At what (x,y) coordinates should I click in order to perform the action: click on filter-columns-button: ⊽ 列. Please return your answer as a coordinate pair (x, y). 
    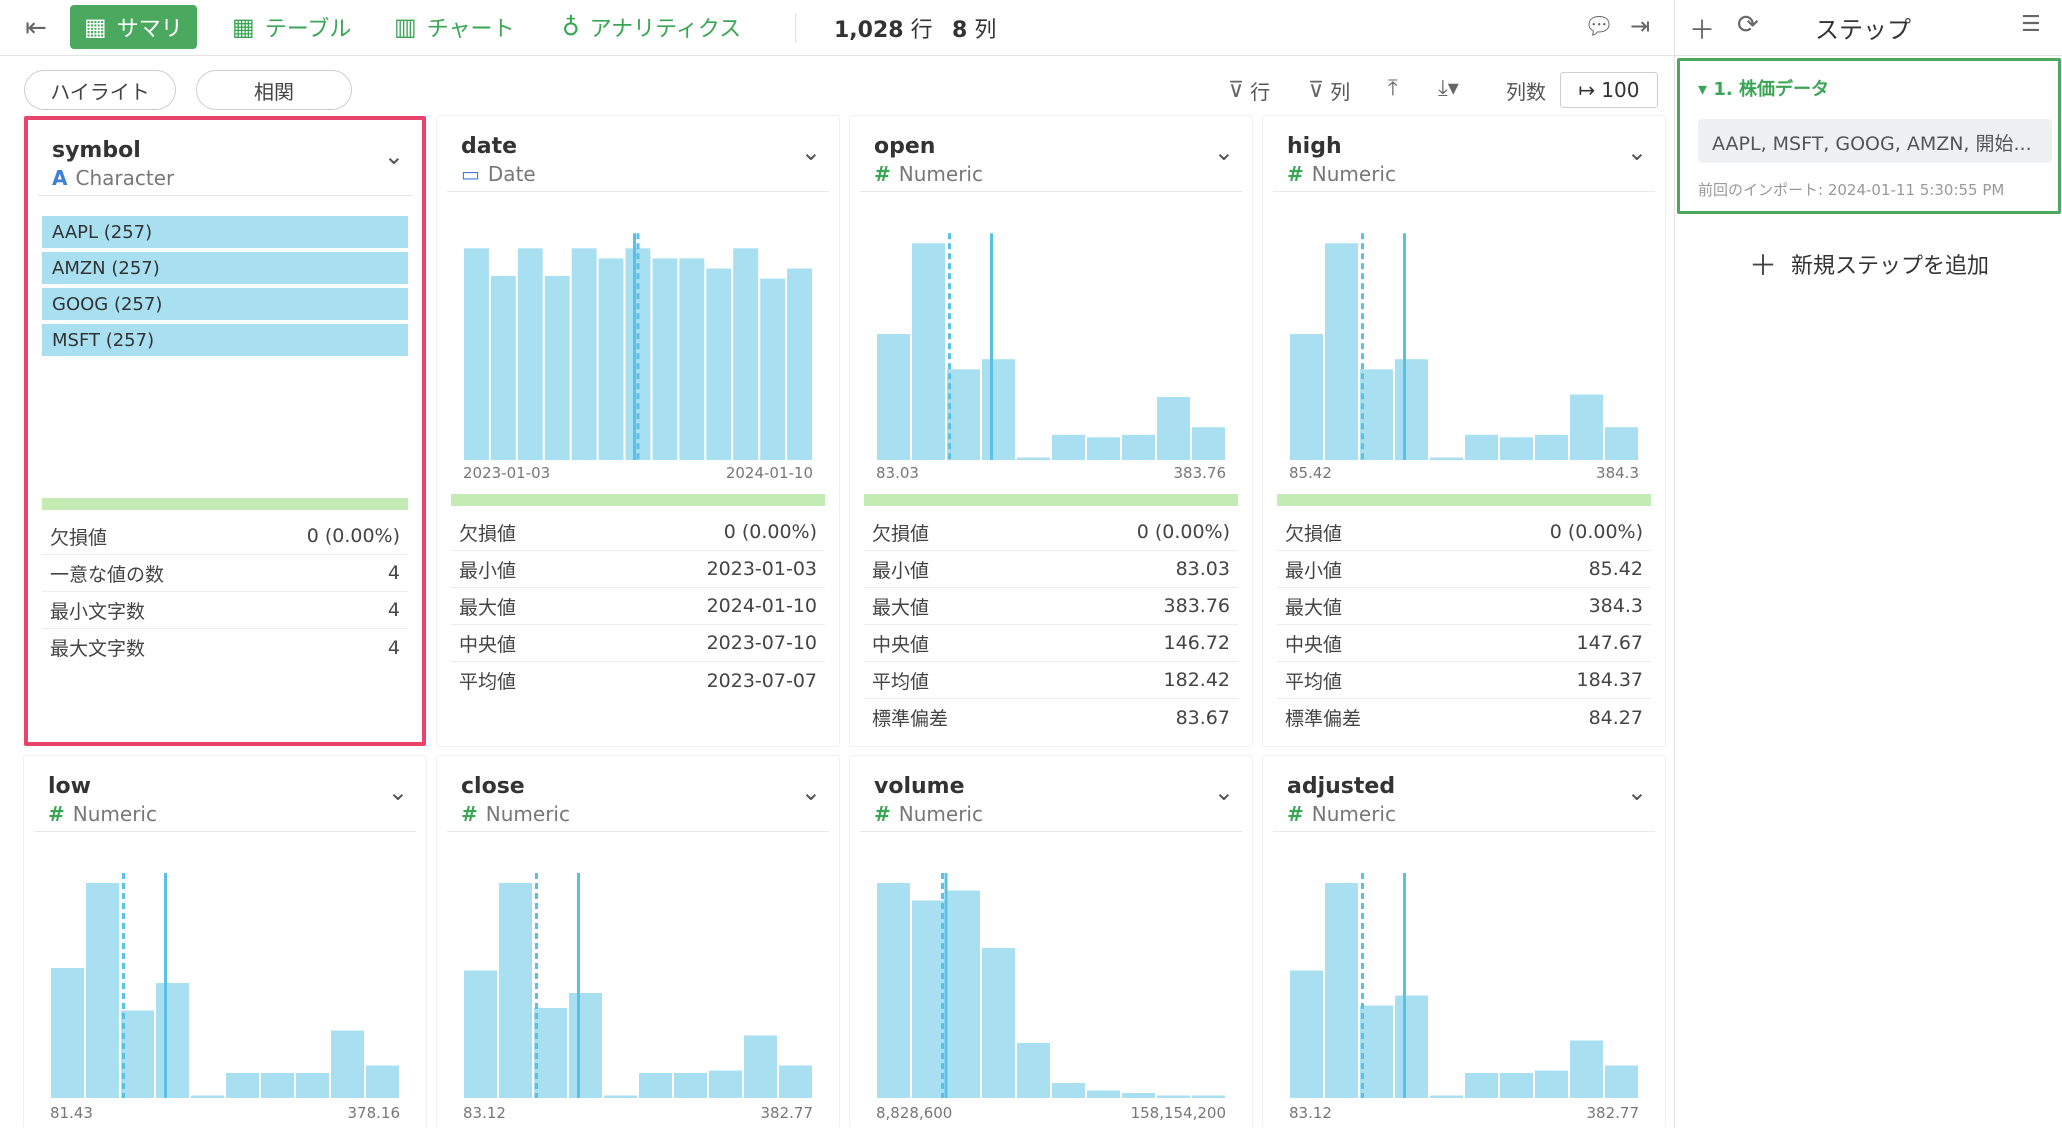
    Looking at the image, I should click on (1329, 90).